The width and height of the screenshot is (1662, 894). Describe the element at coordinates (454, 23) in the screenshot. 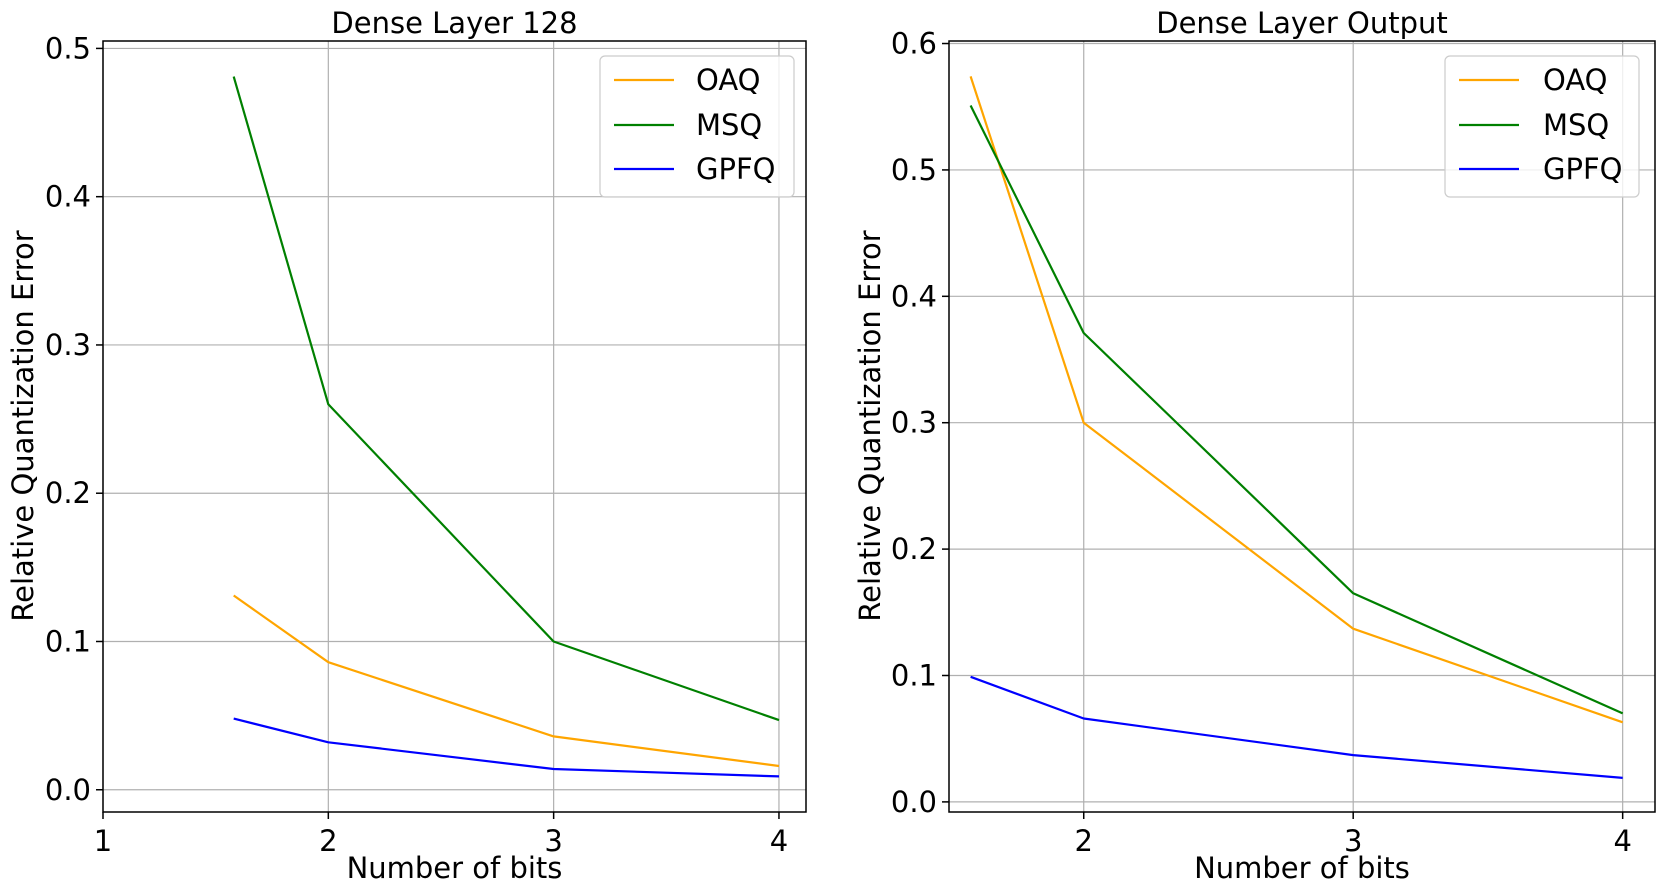

I see `left-chart-title: Dense Layer 128` at that location.